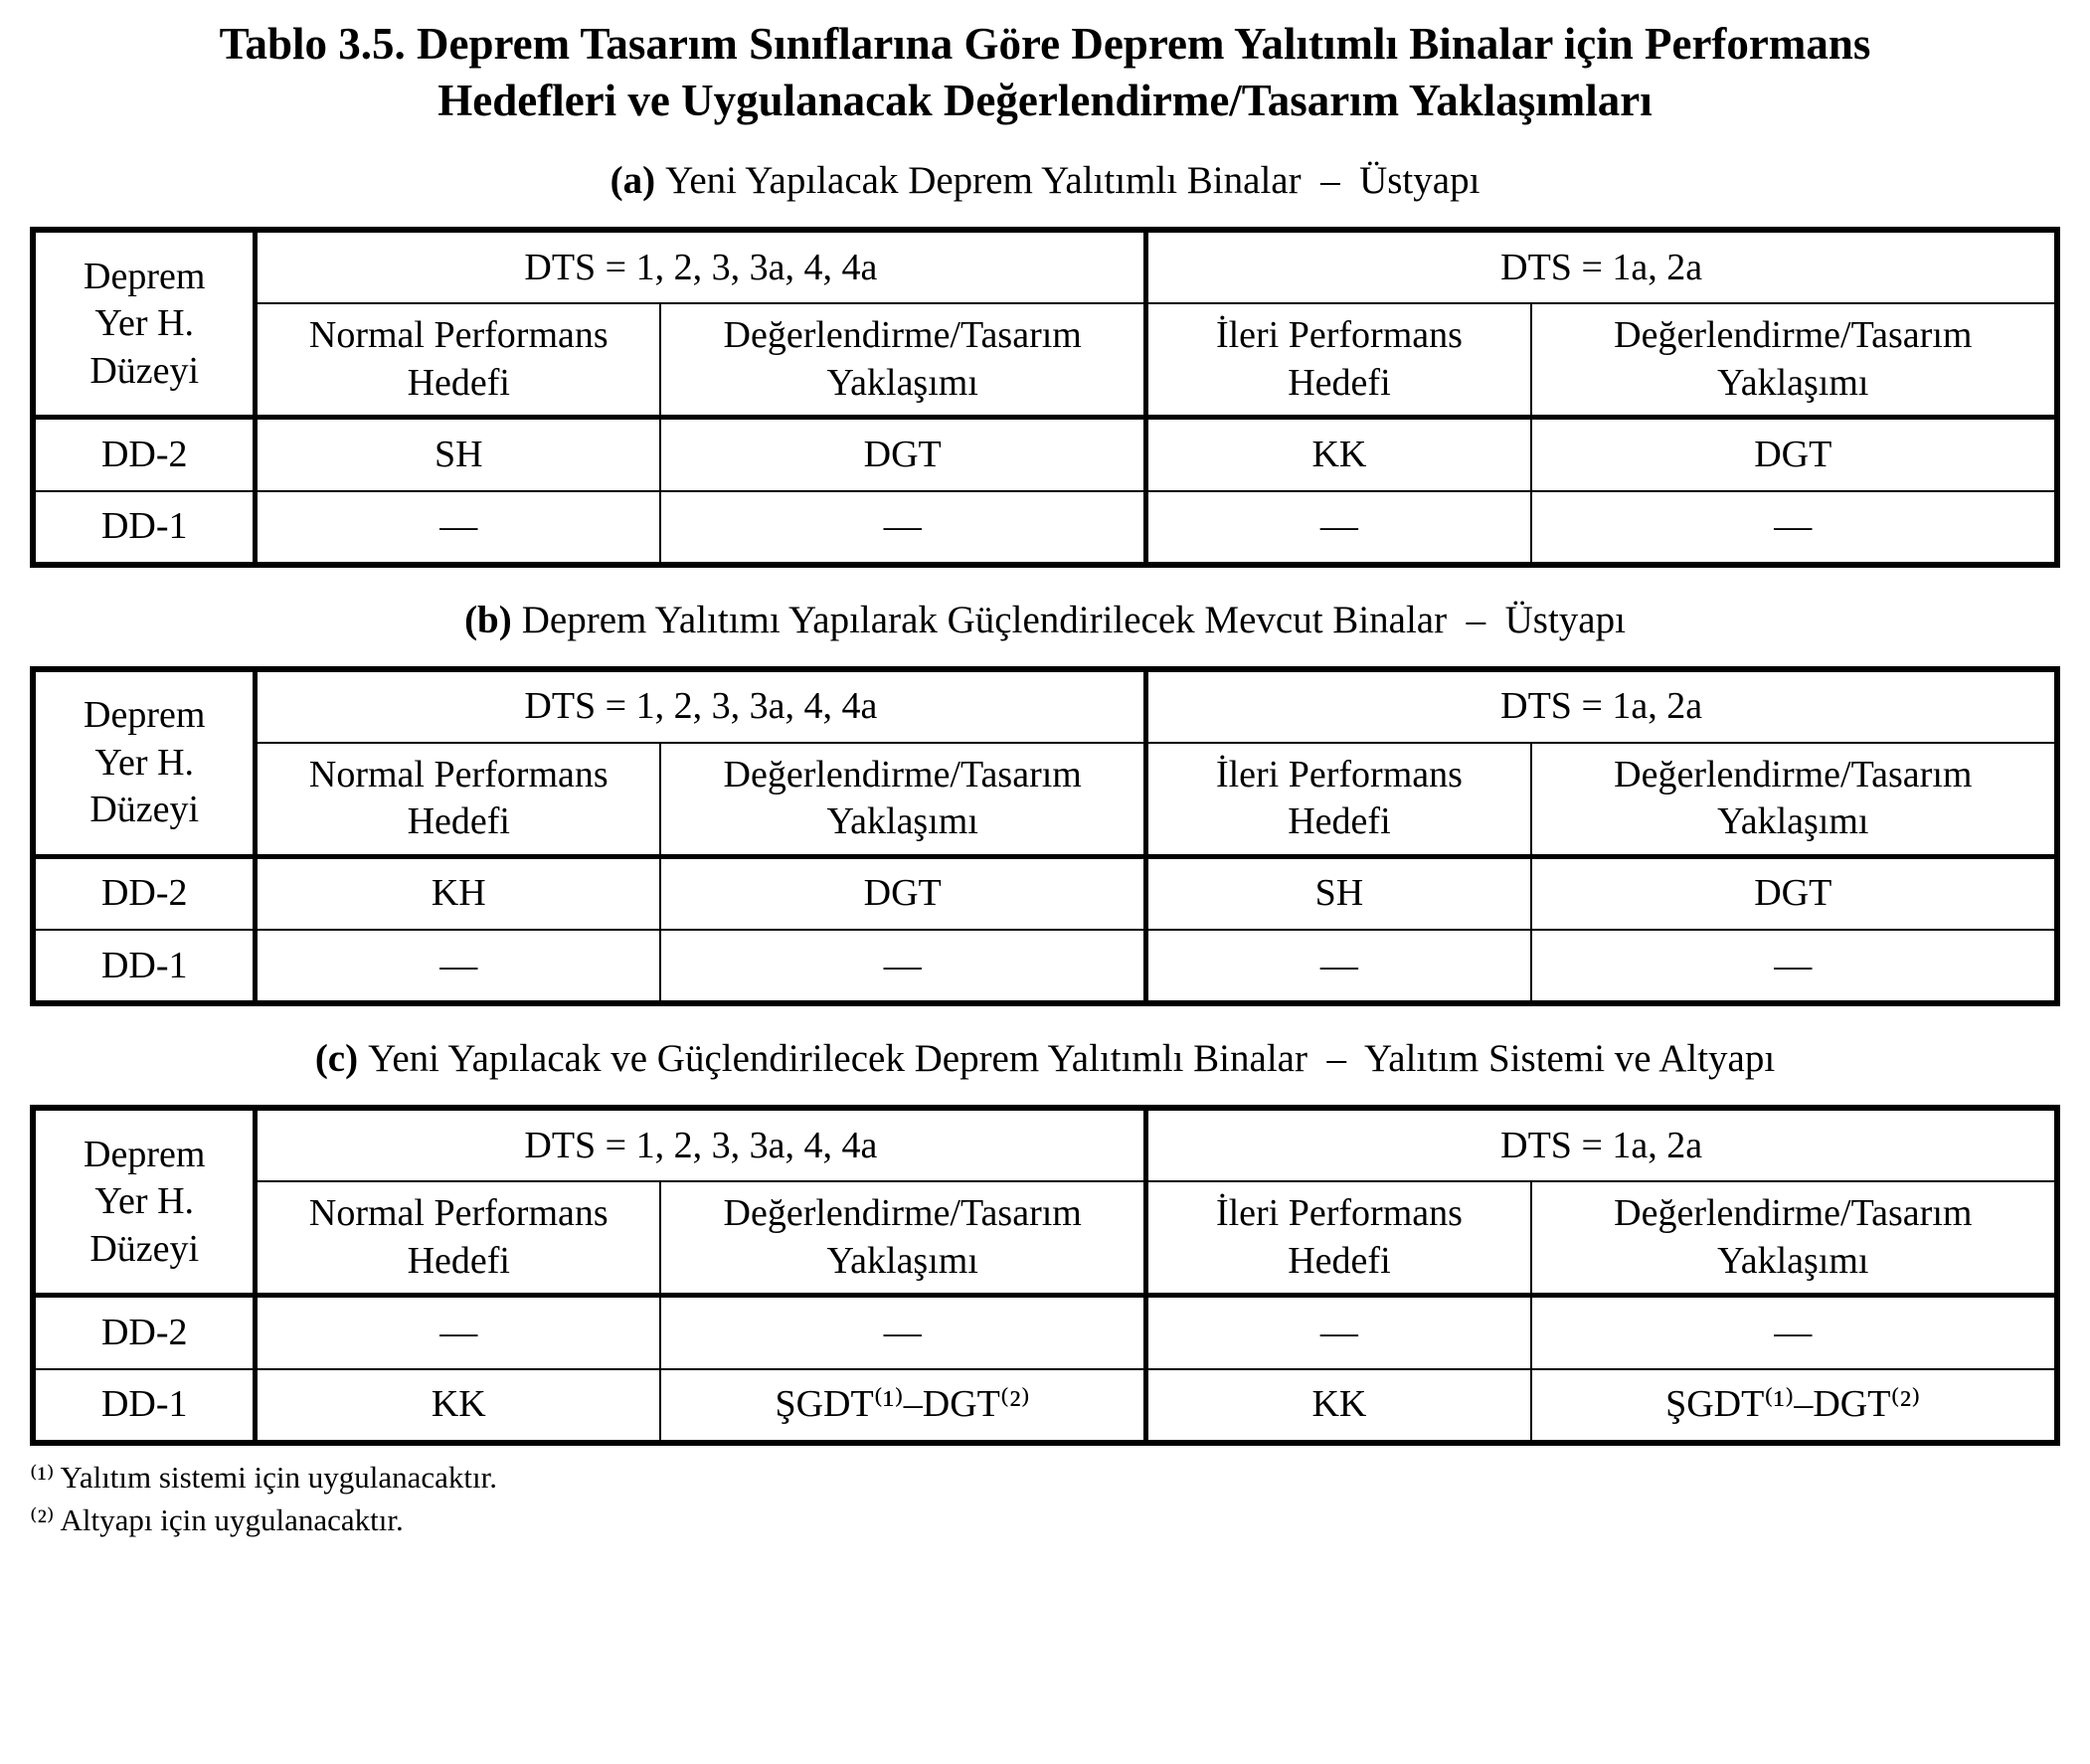 The height and width of the screenshot is (1764, 2090). Describe the element at coordinates (1338, 361) in the screenshot. I see `table-a-subheader-3: İleri Performans Hedefi` at that location.